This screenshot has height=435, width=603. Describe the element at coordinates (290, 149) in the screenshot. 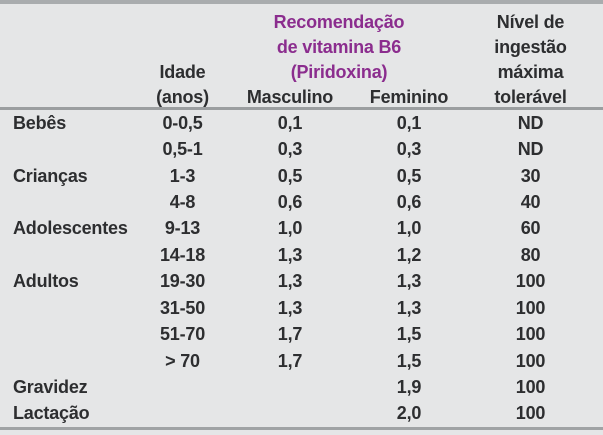

I see `cell-male-value: 0,3` at that location.